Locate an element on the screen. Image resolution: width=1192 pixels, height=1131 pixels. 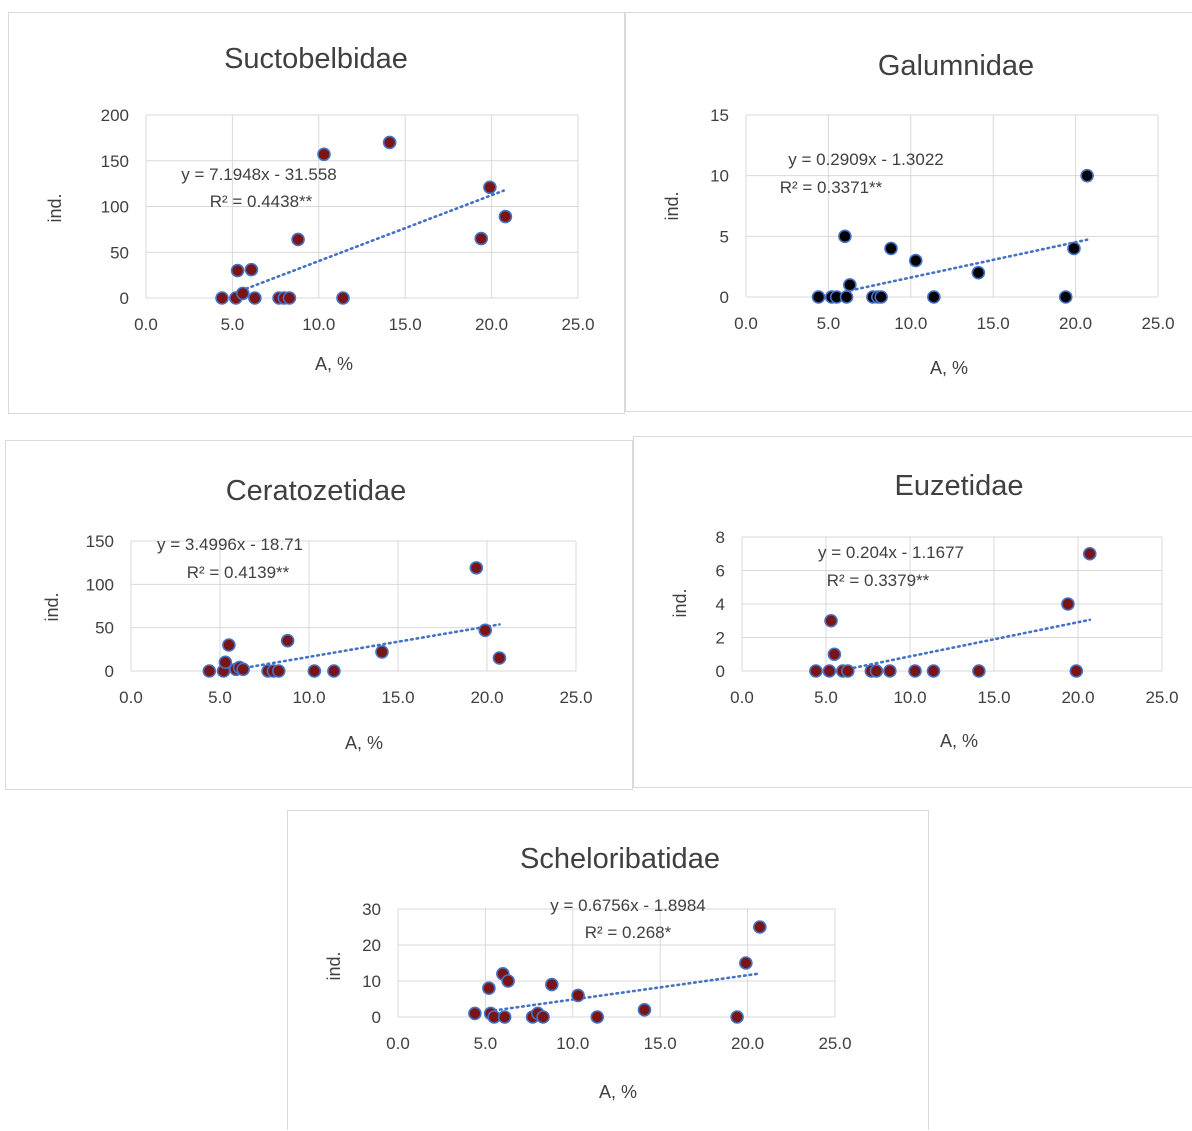
y-tick-label: 4 is located at coordinates (720, 604).